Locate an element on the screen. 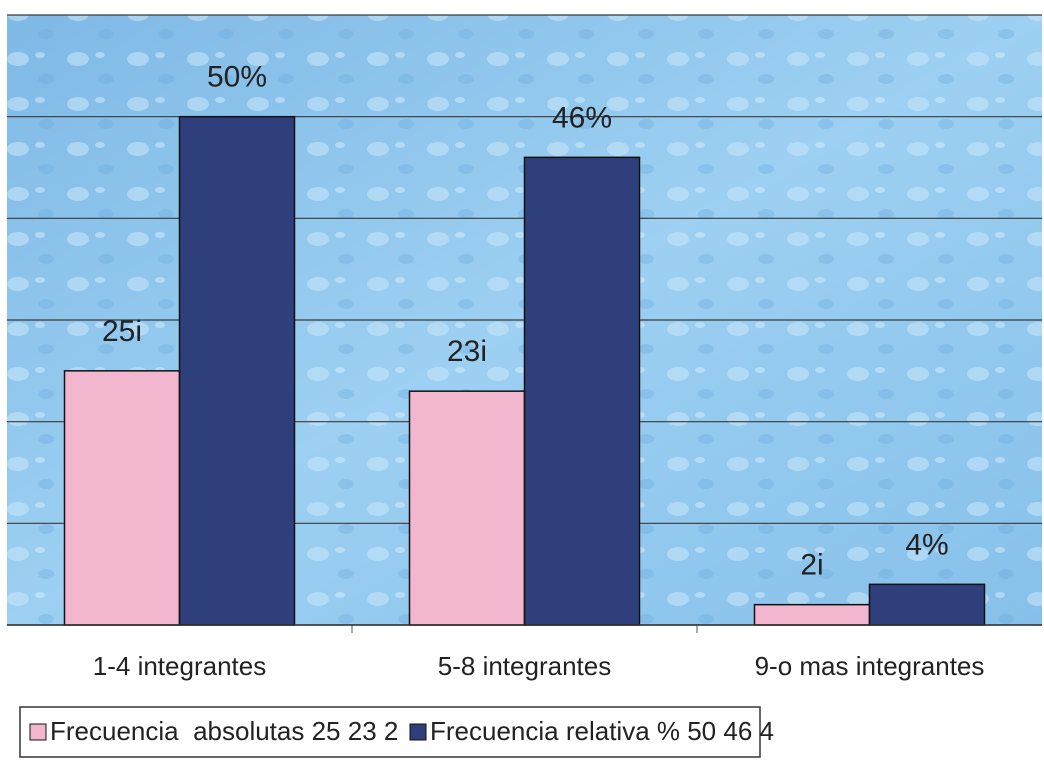 The image size is (1044, 767). legend-label: Frecuencia absolutas 25 23 2 is located at coordinates (224, 731).